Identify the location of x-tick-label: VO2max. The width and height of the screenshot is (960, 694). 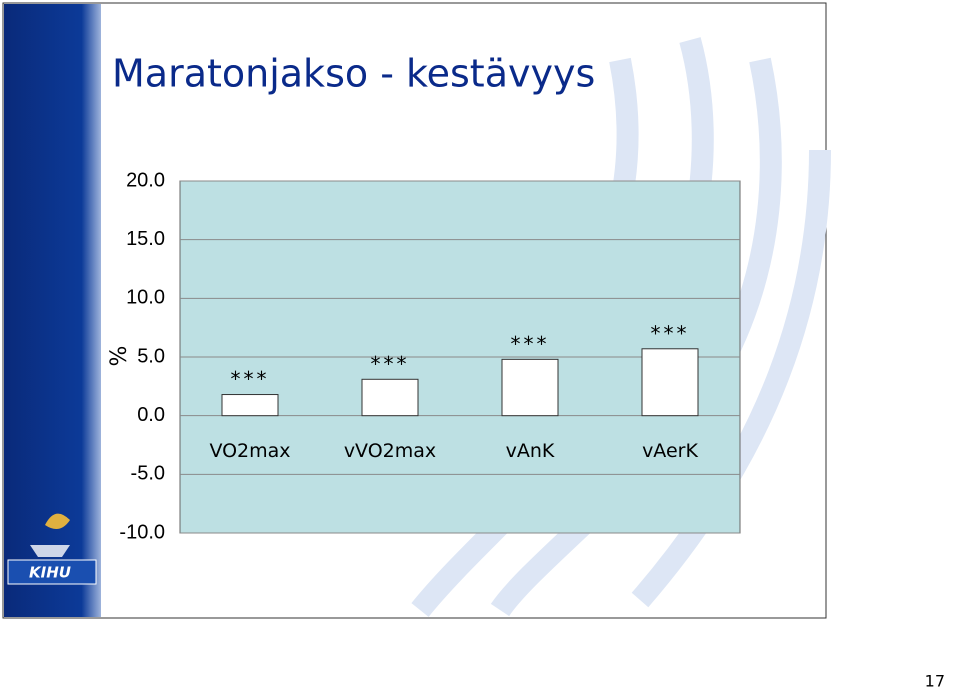
(249, 451).